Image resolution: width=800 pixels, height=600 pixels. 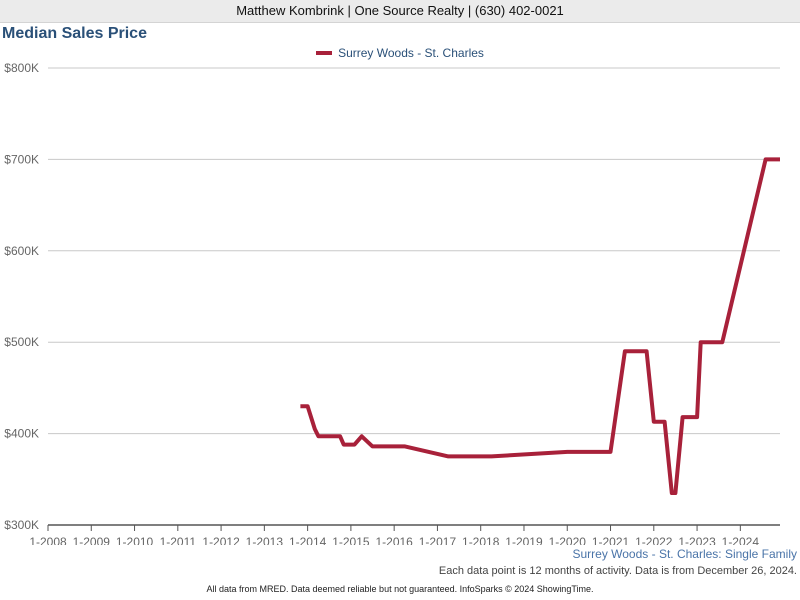 What do you see at coordinates (611, 540) in the screenshot?
I see `x-tick-label: 1-2021` at bounding box center [611, 540].